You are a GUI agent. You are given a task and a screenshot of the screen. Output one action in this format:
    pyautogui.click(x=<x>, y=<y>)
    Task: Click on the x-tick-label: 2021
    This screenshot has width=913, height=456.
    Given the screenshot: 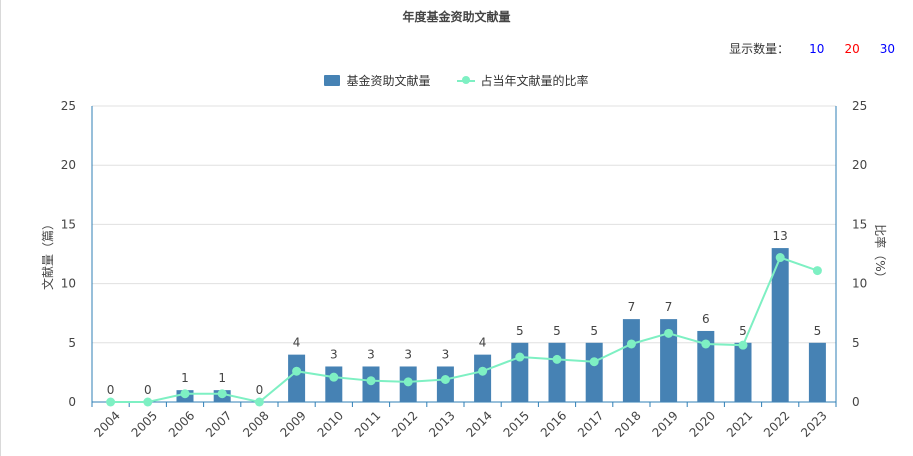 What is the action you would take?
    pyautogui.click(x=739, y=423)
    